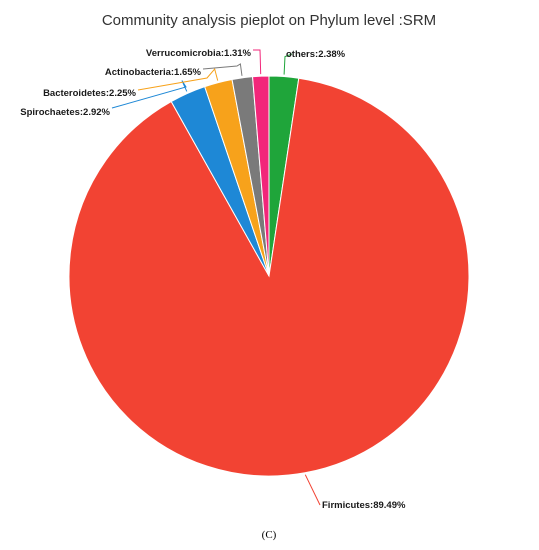 The image size is (539, 550). Describe the element at coordinates (199, 53) in the screenshot. I see `slice-label-verrucomicrobia: Verrucomicrobia:1.31%` at that location.